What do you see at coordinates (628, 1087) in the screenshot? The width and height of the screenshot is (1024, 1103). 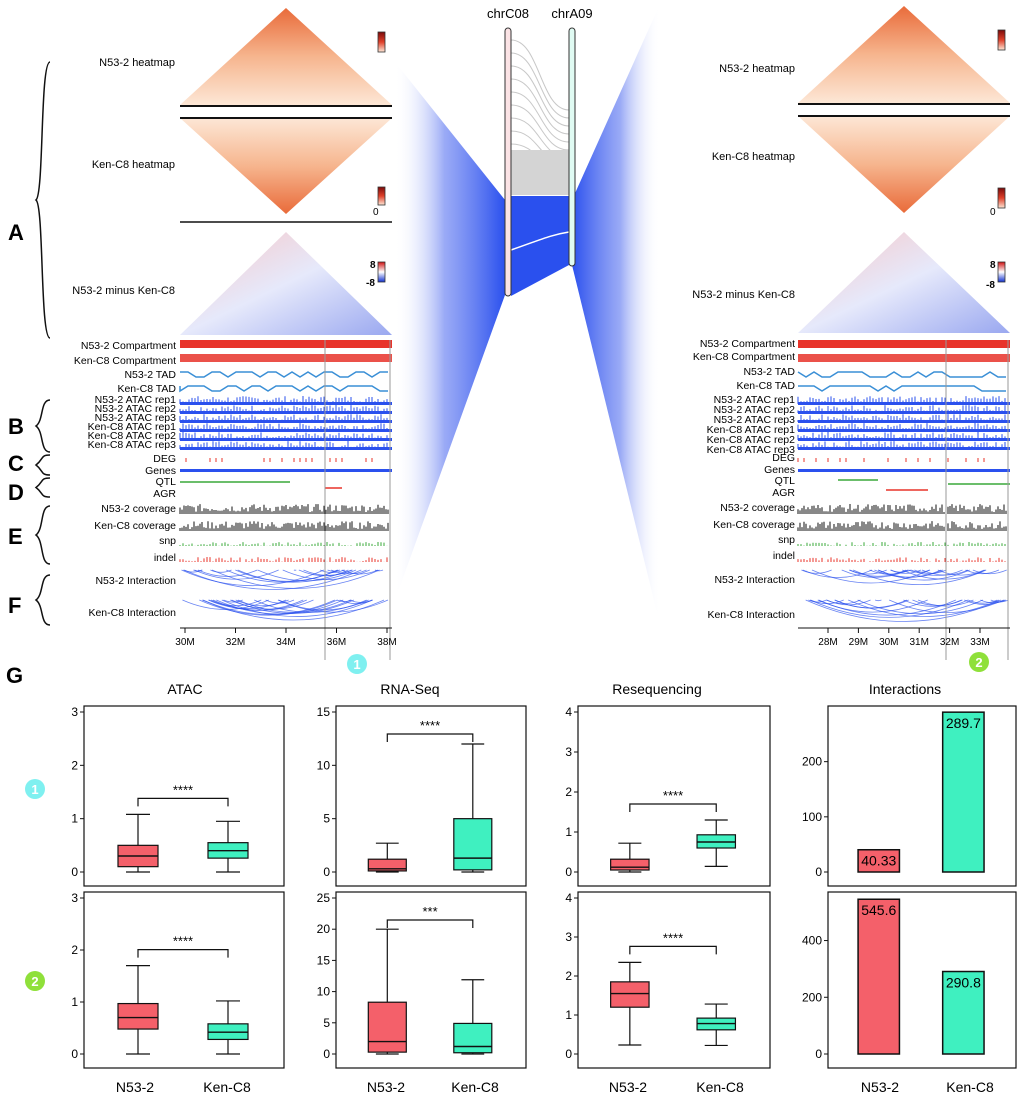 I see `group-label-n53-3: N53-2` at bounding box center [628, 1087].